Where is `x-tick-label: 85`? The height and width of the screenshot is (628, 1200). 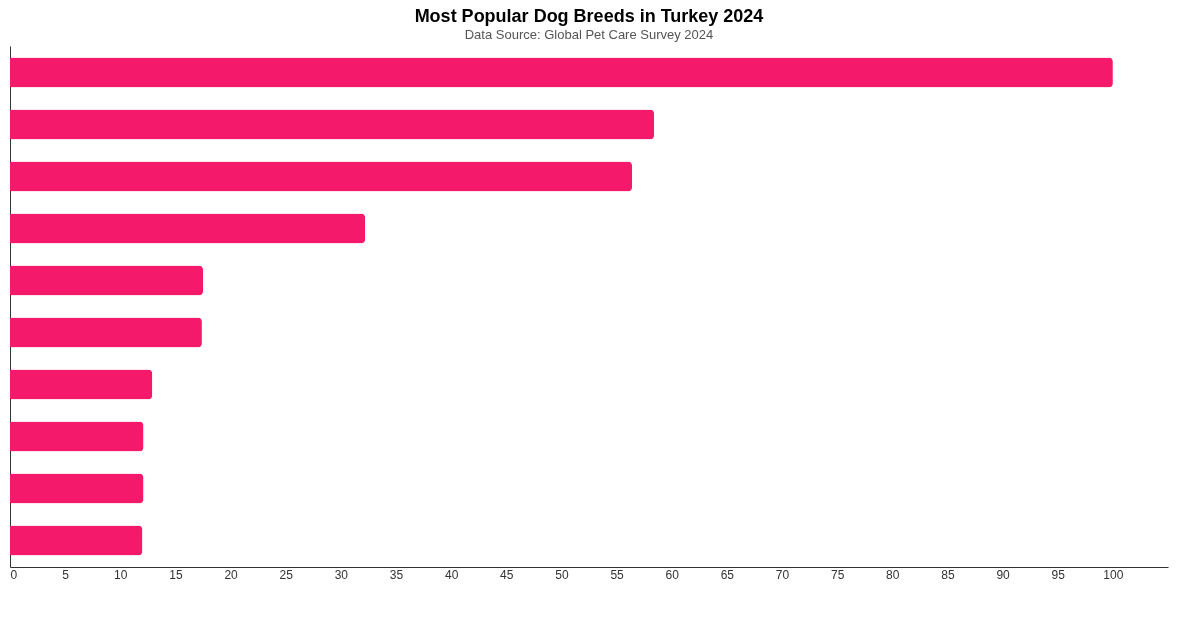 x-tick-label: 85 is located at coordinates (948, 574).